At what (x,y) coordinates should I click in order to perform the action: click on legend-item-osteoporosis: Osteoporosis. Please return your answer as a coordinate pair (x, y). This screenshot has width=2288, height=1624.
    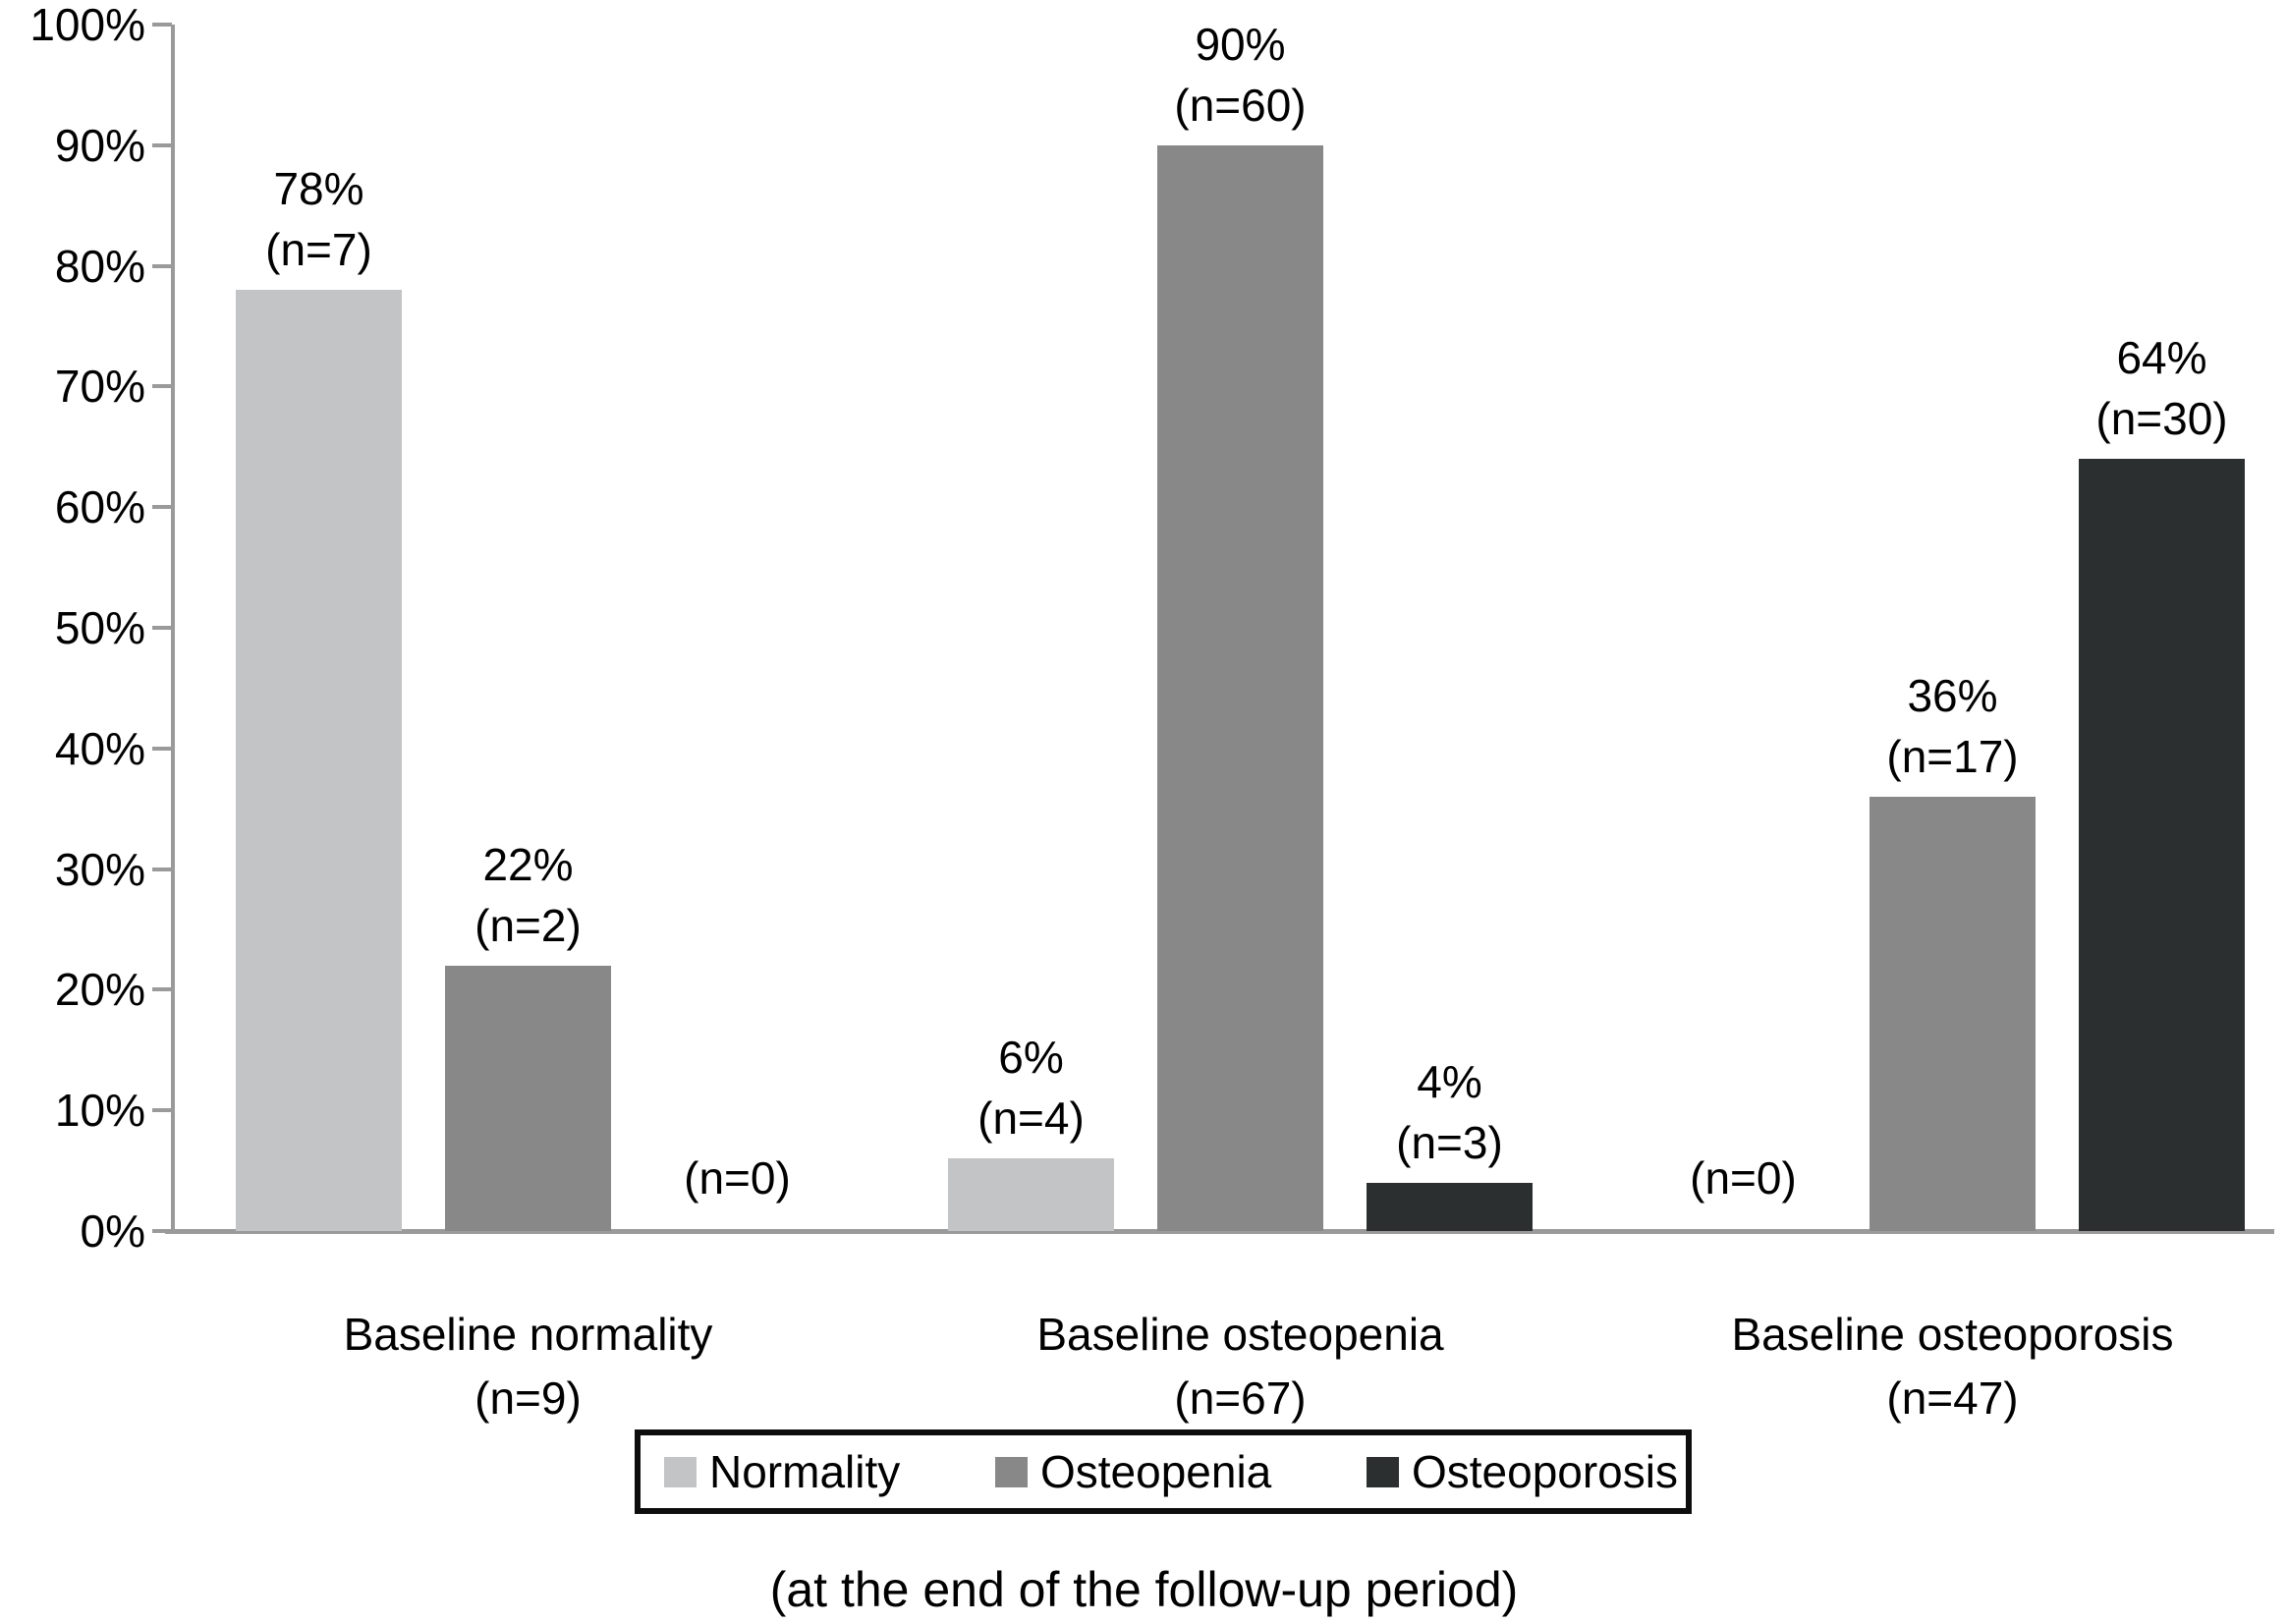
    Looking at the image, I should click on (1522, 1471).